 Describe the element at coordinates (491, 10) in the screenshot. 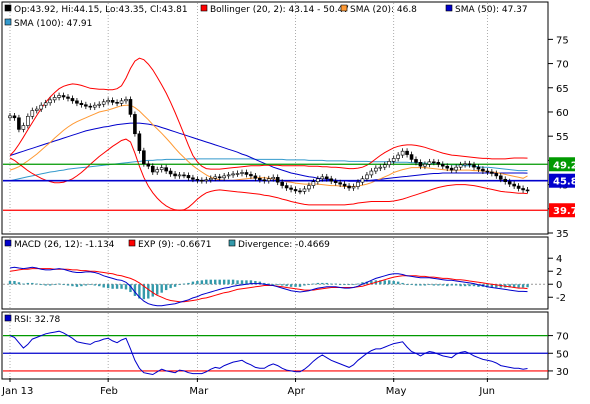

I see `price-legend-label: SMA (50): 47.37` at that location.